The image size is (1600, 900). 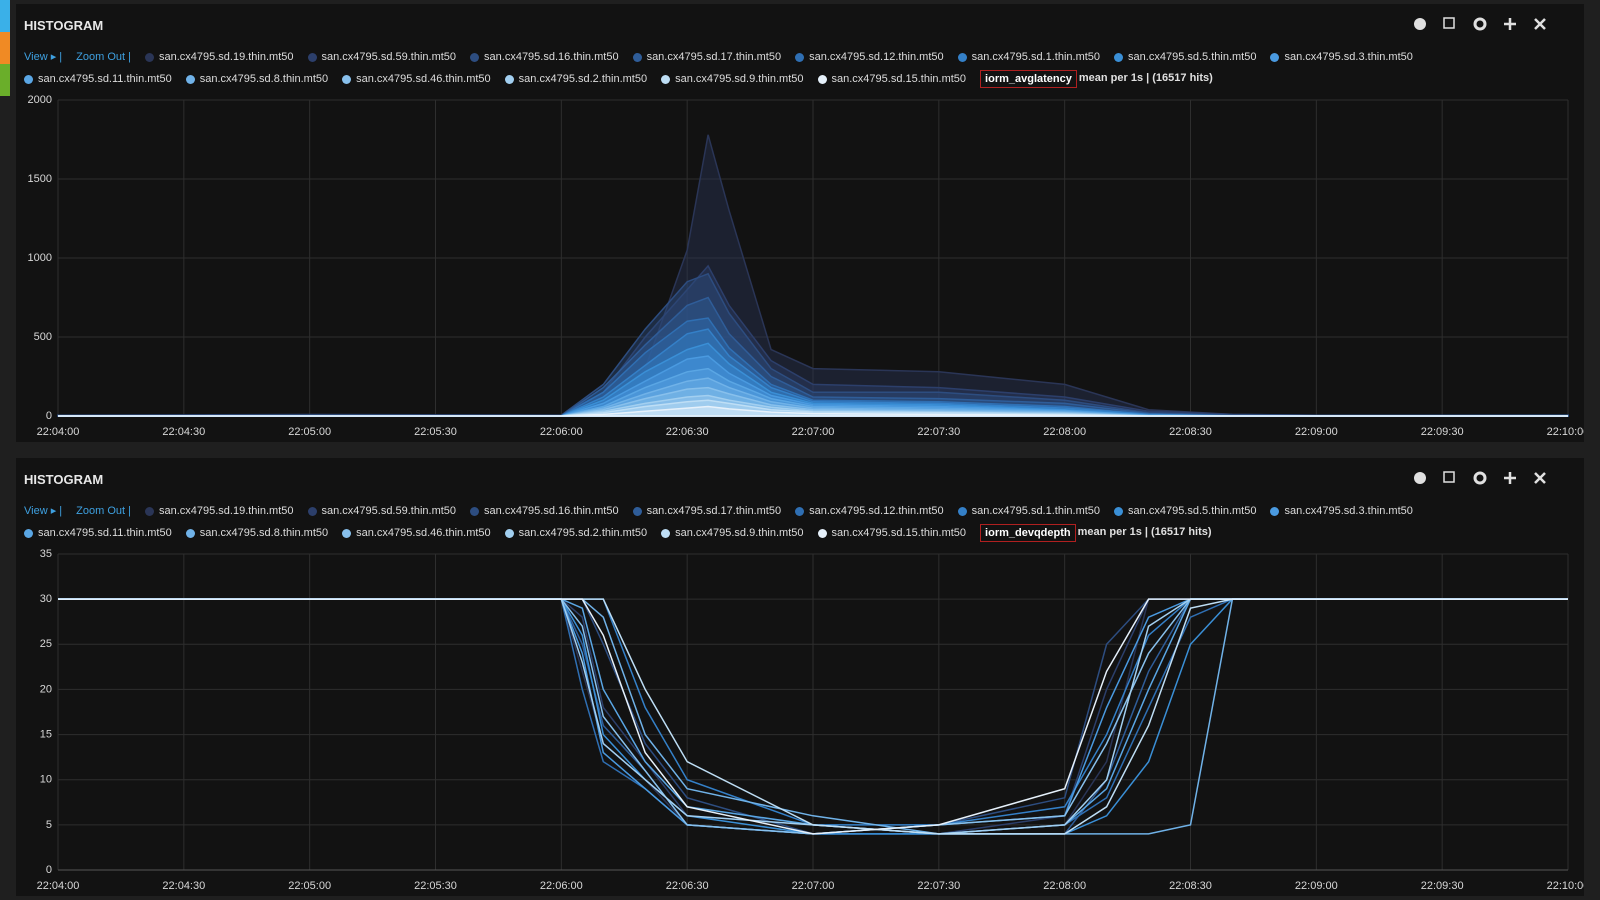 What do you see at coordinates (226, 511) in the screenshot?
I see `legend-label: san.cx4795.sd.19.thin.mt50` at bounding box center [226, 511].